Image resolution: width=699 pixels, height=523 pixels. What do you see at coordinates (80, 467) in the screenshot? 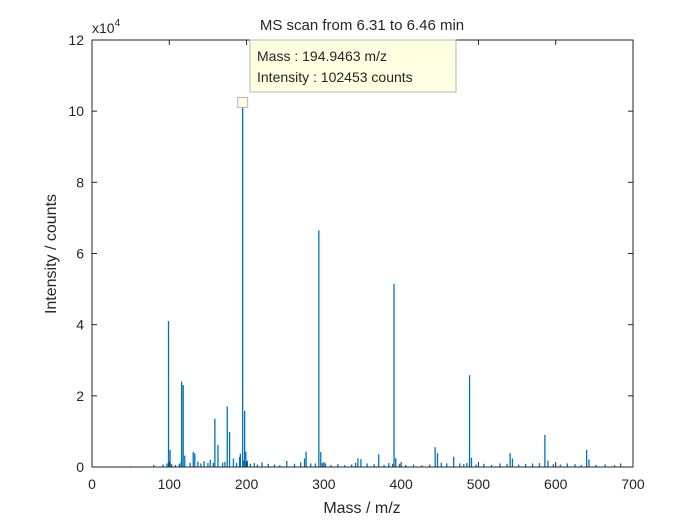
I see `y-tick-label: 0` at bounding box center [80, 467].